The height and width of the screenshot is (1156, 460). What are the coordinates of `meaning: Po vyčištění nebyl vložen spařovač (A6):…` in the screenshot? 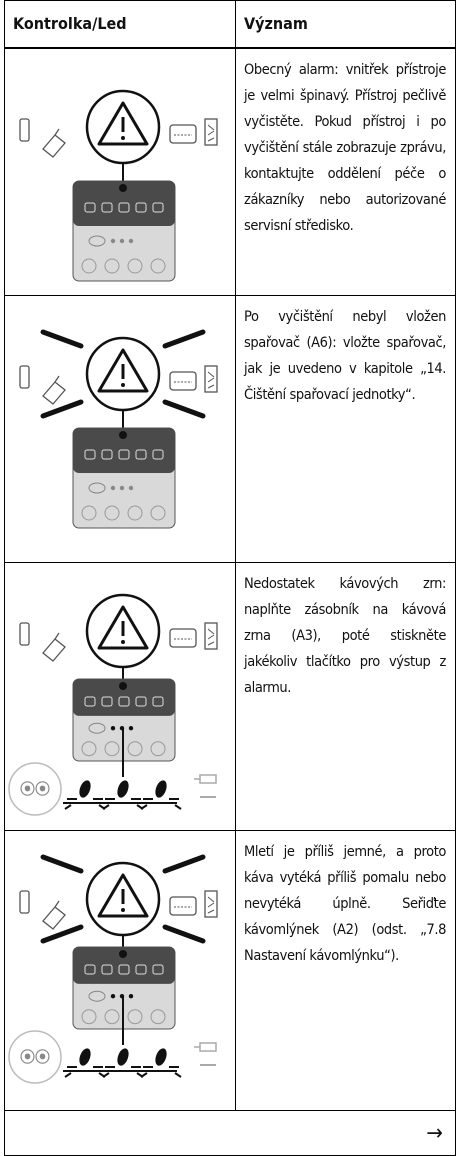 It's located at (345, 429).